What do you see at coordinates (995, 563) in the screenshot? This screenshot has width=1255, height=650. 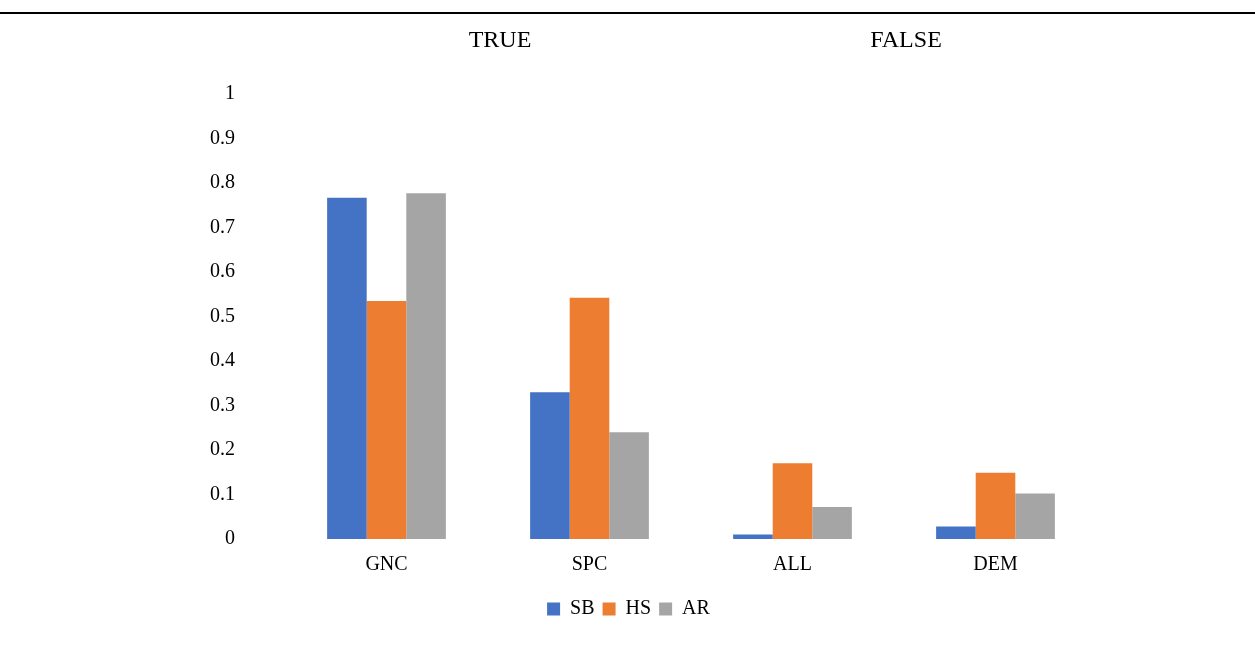 I see `x-tick-label: DEM` at bounding box center [995, 563].